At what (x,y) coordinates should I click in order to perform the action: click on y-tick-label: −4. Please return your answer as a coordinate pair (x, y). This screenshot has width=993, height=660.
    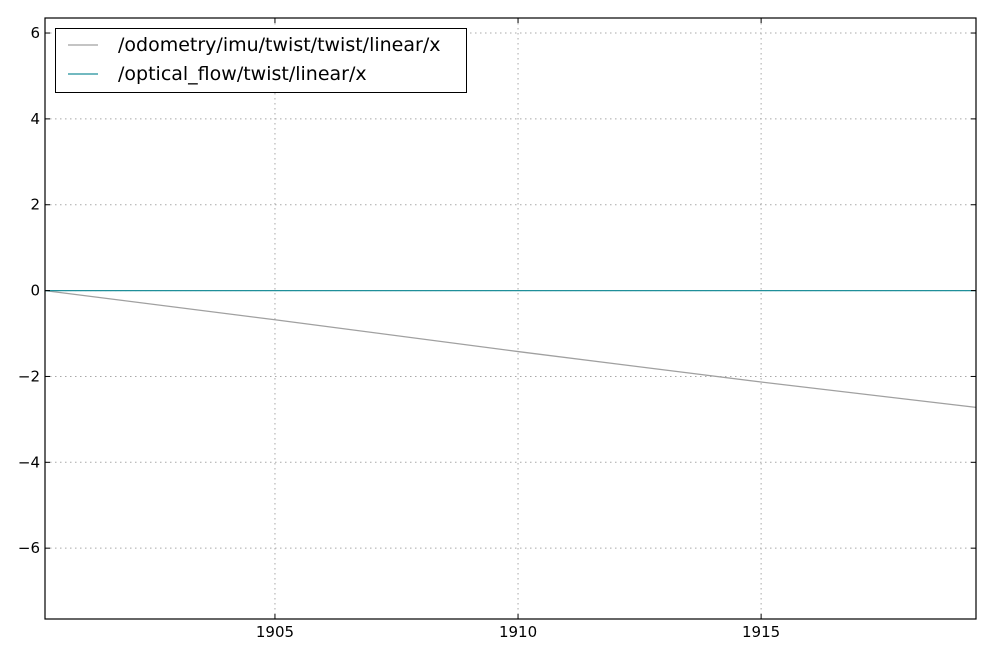
    Looking at the image, I should click on (29, 462).